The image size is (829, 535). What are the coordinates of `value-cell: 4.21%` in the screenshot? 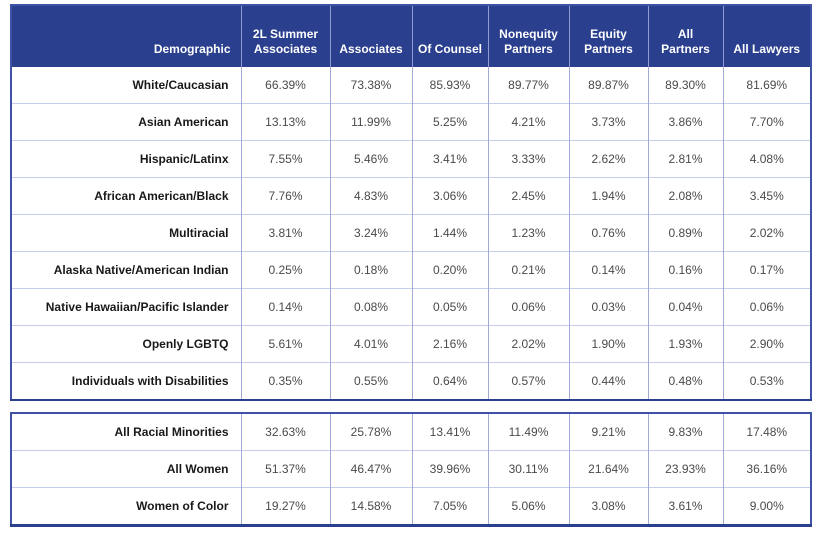 It's located at (528, 122).